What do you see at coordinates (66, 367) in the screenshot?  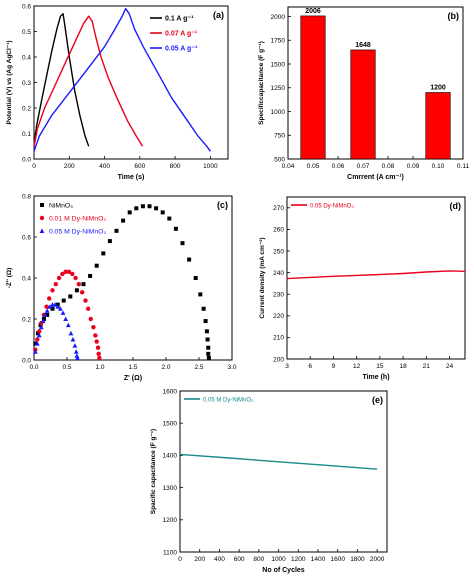 I see `x-tick-label: 0.5` at bounding box center [66, 367].